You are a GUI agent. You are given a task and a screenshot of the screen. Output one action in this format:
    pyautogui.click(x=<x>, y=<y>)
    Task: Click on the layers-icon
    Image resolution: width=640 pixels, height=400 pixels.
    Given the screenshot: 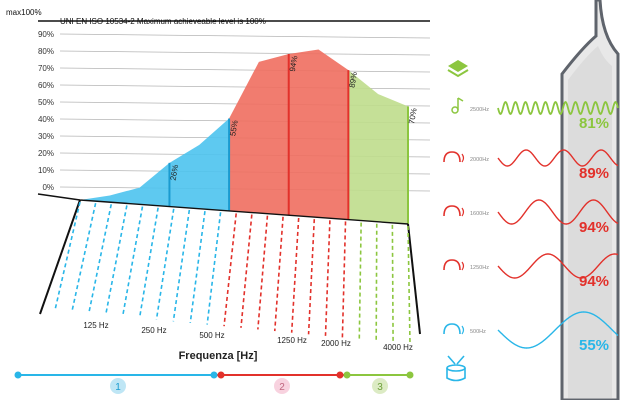 What is the action you would take?
    pyautogui.click(x=458, y=69)
    